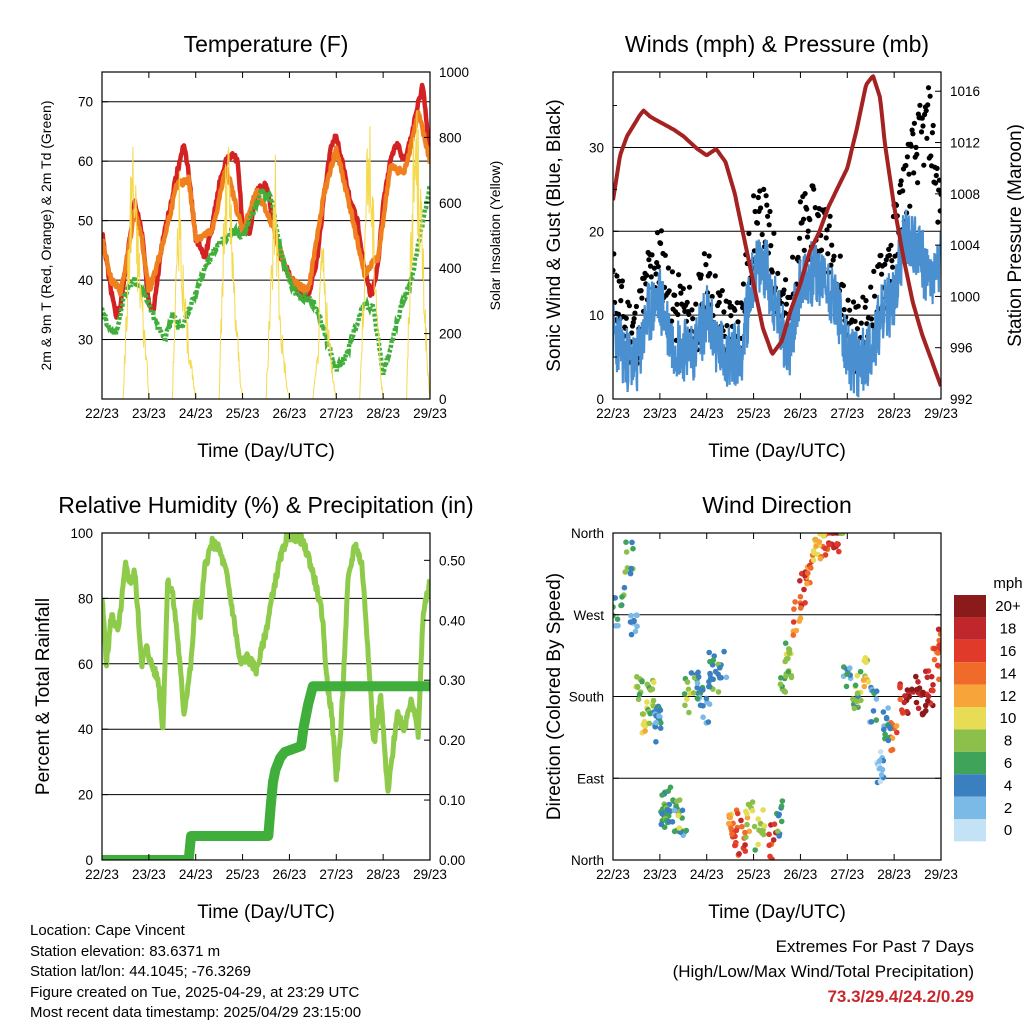  What do you see at coordinates (266, 770) in the screenshot?
I see `series-precipitation` at bounding box center [266, 770].